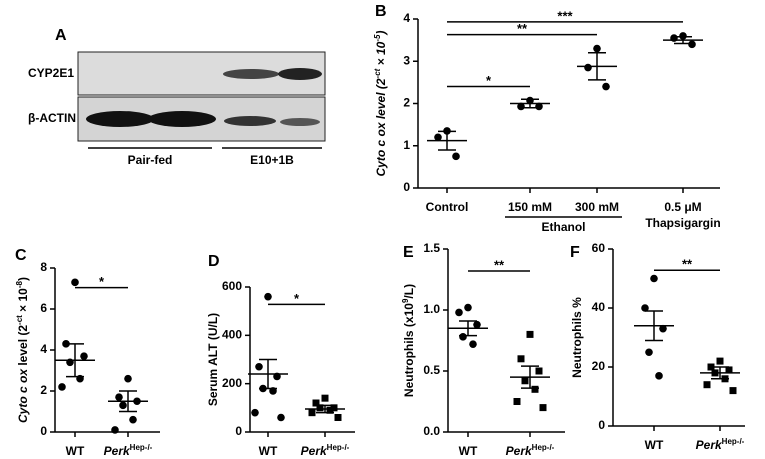 The width and height of the screenshot is (765, 459). Describe the element at coordinates (577, 337) in the screenshot. I see `y-axis-label: Neutrophils %` at that location.